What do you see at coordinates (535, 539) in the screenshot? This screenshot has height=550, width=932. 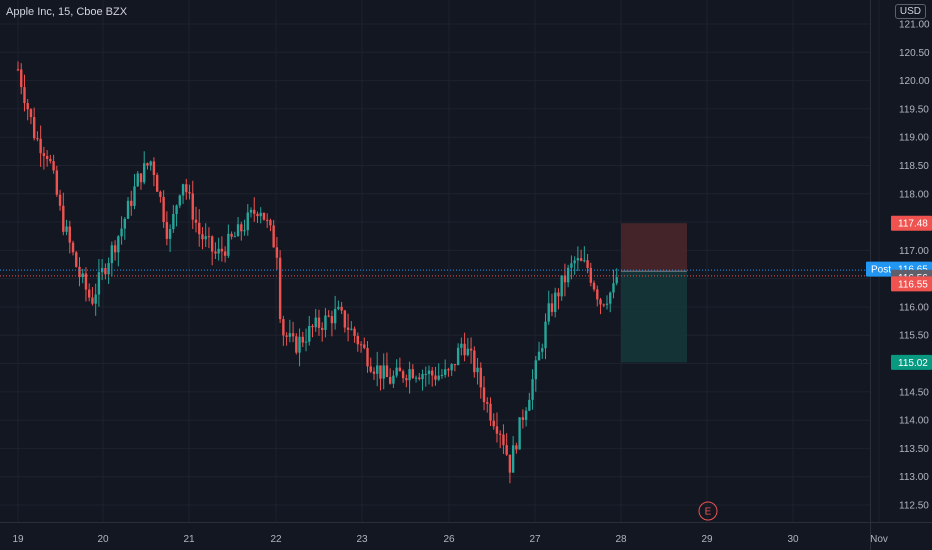 I see `time-tick-label: 27` at bounding box center [535, 539].